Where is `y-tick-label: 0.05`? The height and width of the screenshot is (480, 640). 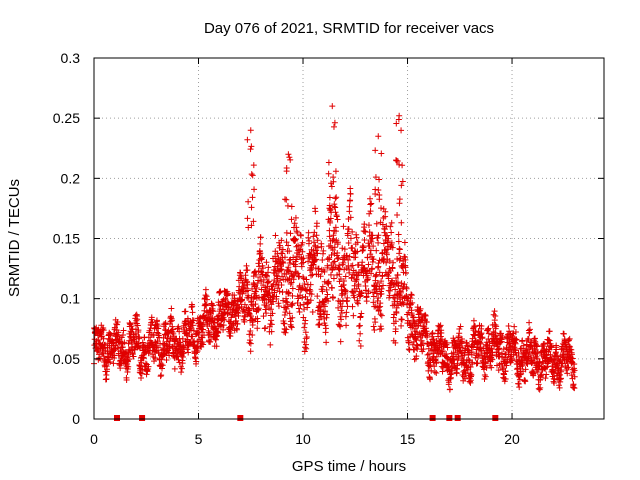
y-tick-label: 0.05 is located at coordinates (66, 359).